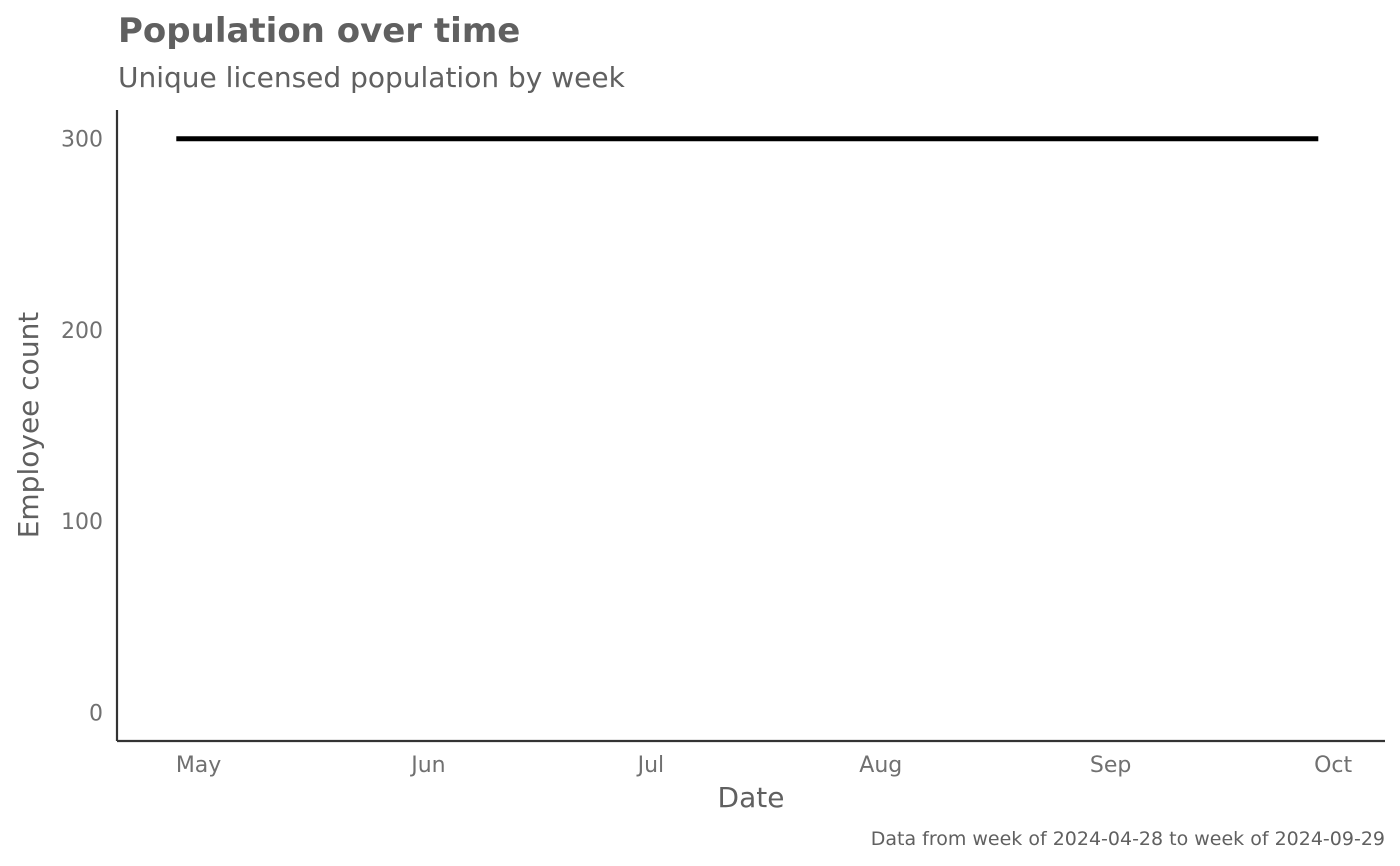 The image size is (1400, 866). What do you see at coordinates (82, 522) in the screenshot?
I see `y-tick-label: 100` at bounding box center [82, 522].